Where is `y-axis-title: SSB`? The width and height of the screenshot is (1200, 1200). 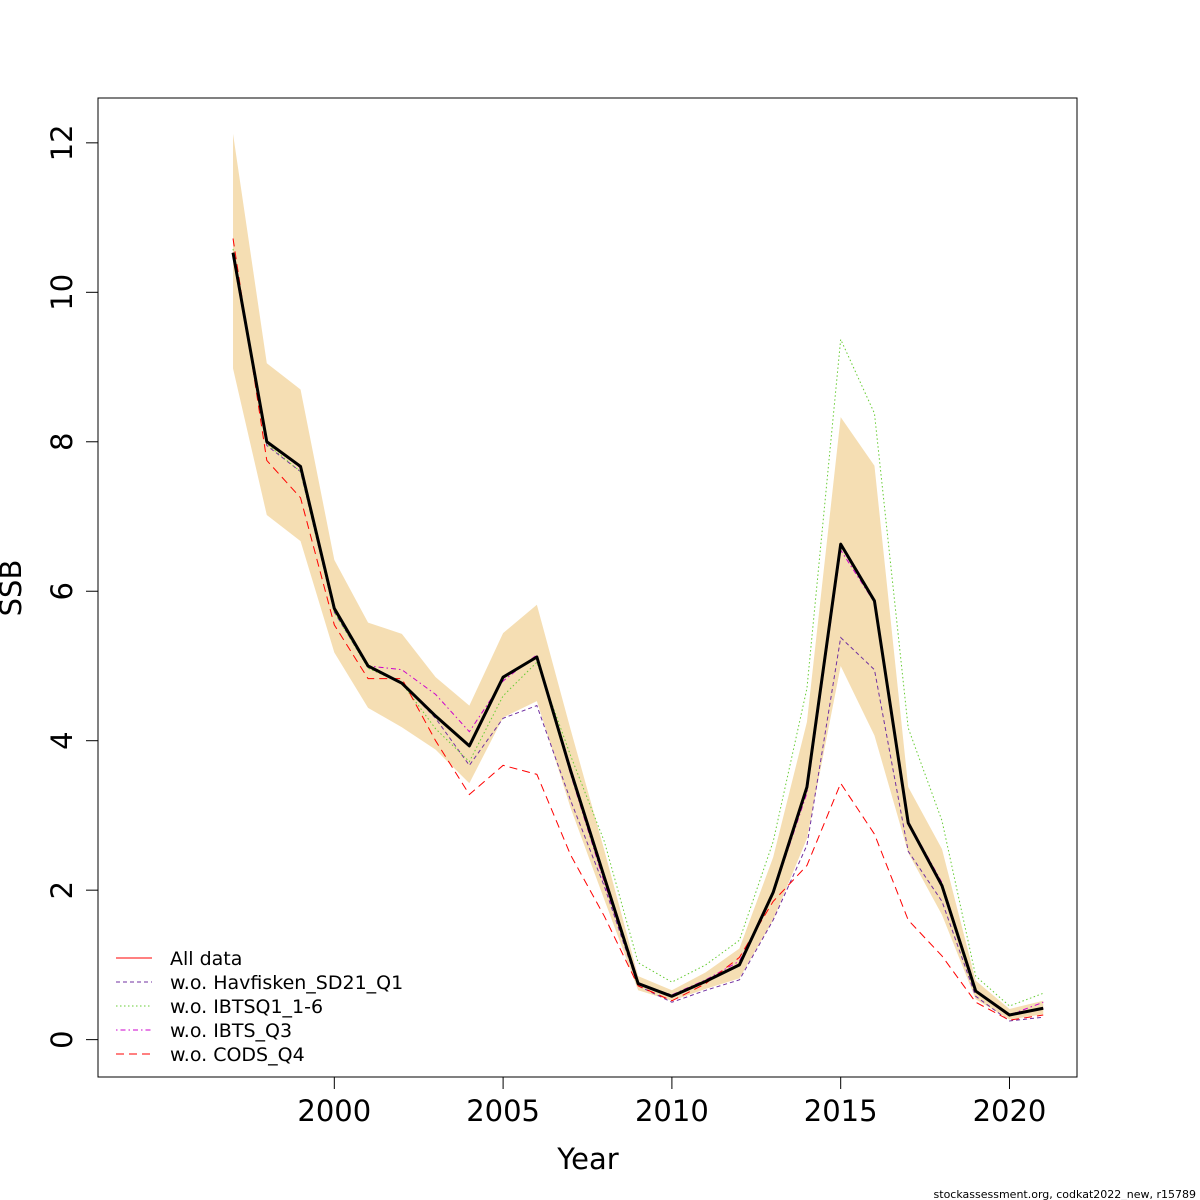
y-axis-title: SSB is located at coordinates (14, 588).